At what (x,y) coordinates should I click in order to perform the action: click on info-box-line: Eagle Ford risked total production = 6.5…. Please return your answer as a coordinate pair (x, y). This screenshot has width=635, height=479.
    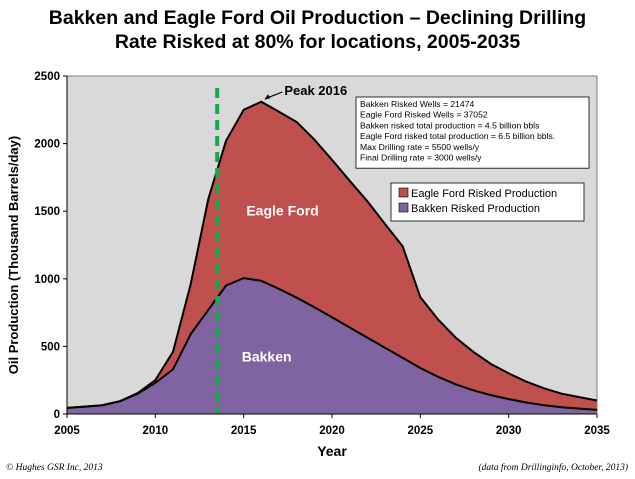
    Looking at the image, I should click on (457, 136).